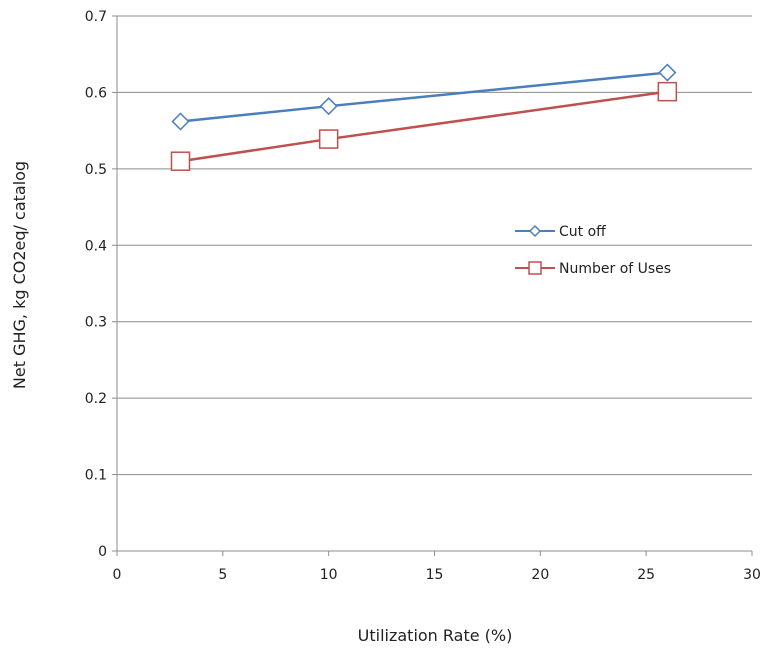 This screenshot has height=654, width=768. What do you see at coordinates (435, 635) in the screenshot?
I see `x-axis-title: Utilization Rate (%)` at bounding box center [435, 635].